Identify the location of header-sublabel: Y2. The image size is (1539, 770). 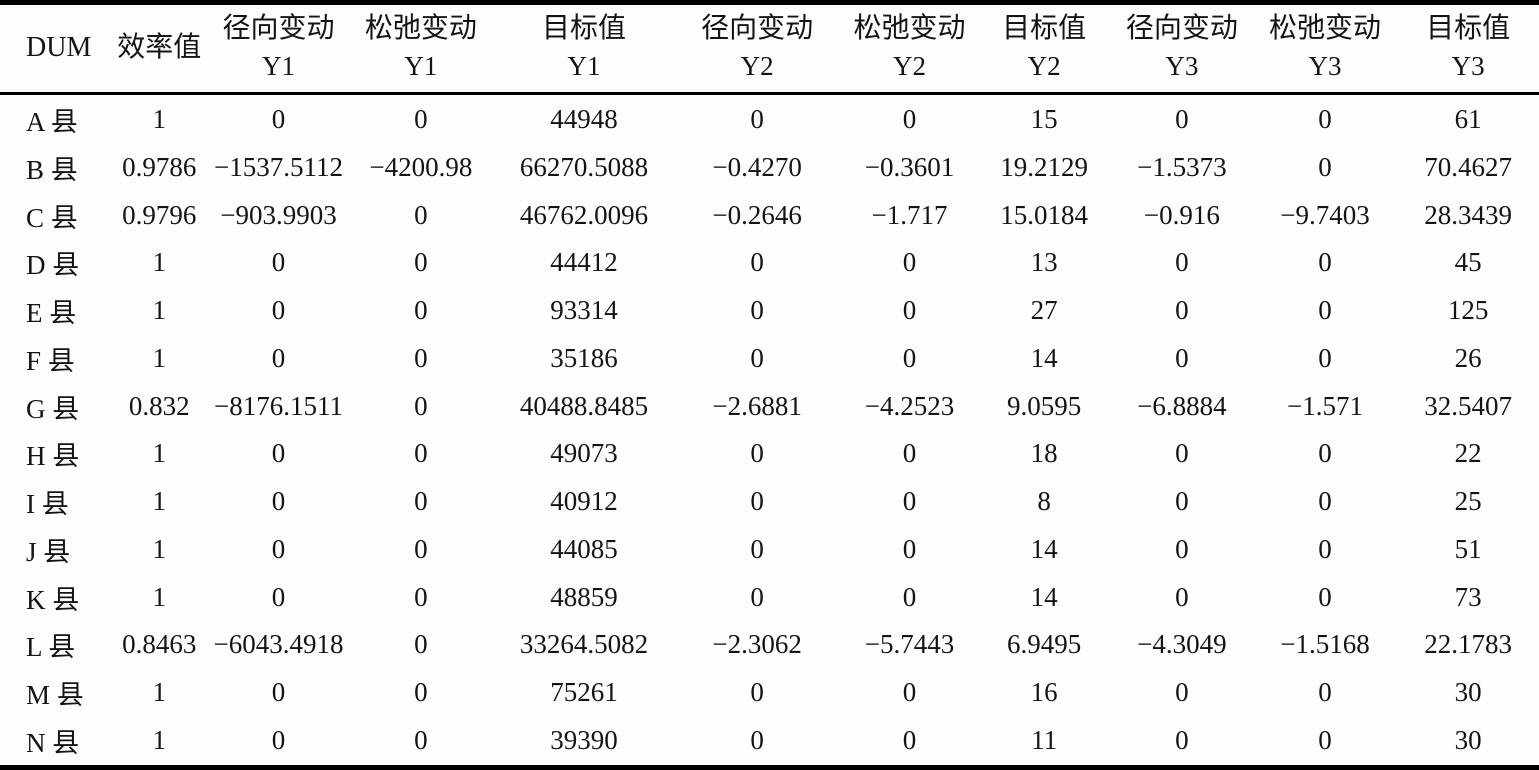
(909, 66).